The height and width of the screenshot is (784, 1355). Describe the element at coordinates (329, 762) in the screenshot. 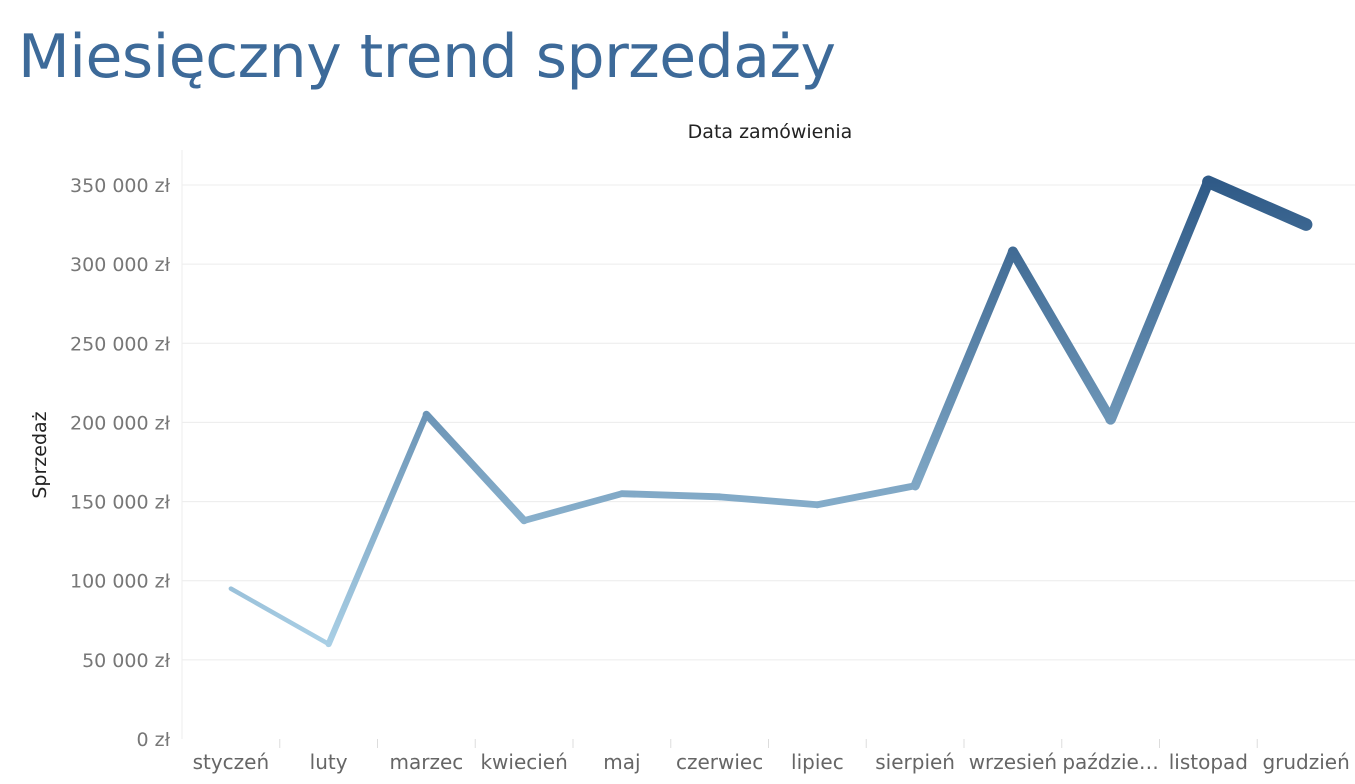

I see `x-tick-label: luty` at that location.